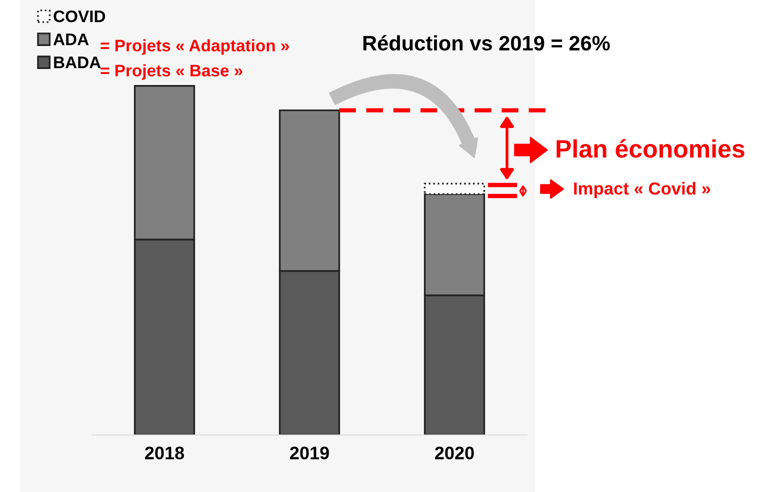 This screenshot has width=757, height=492. Describe the element at coordinates (650, 148) in the screenshot. I see `text: Plan économies` at that location.